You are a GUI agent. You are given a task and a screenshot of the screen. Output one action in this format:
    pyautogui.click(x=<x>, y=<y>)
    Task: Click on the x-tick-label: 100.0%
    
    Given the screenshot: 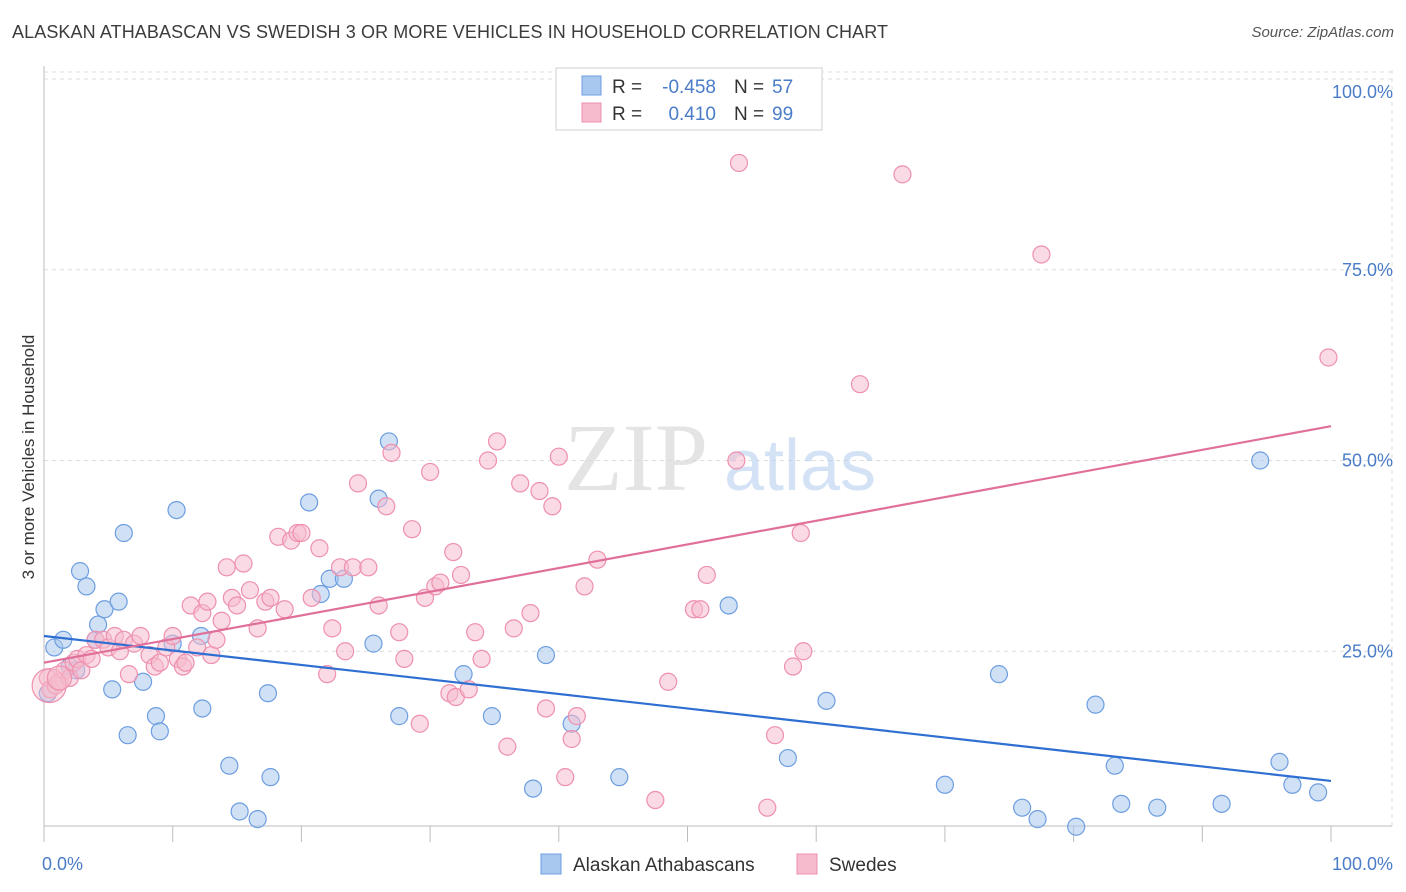 What is the action you would take?
    pyautogui.click(x=1362, y=864)
    